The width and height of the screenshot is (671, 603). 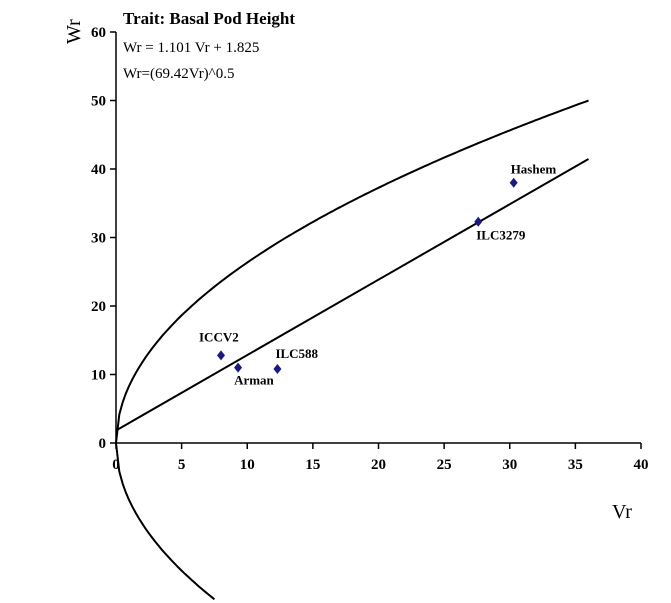 What do you see at coordinates (296, 353) in the screenshot?
I see `data-point-label: ILC588` at bounding box center [296, 353].